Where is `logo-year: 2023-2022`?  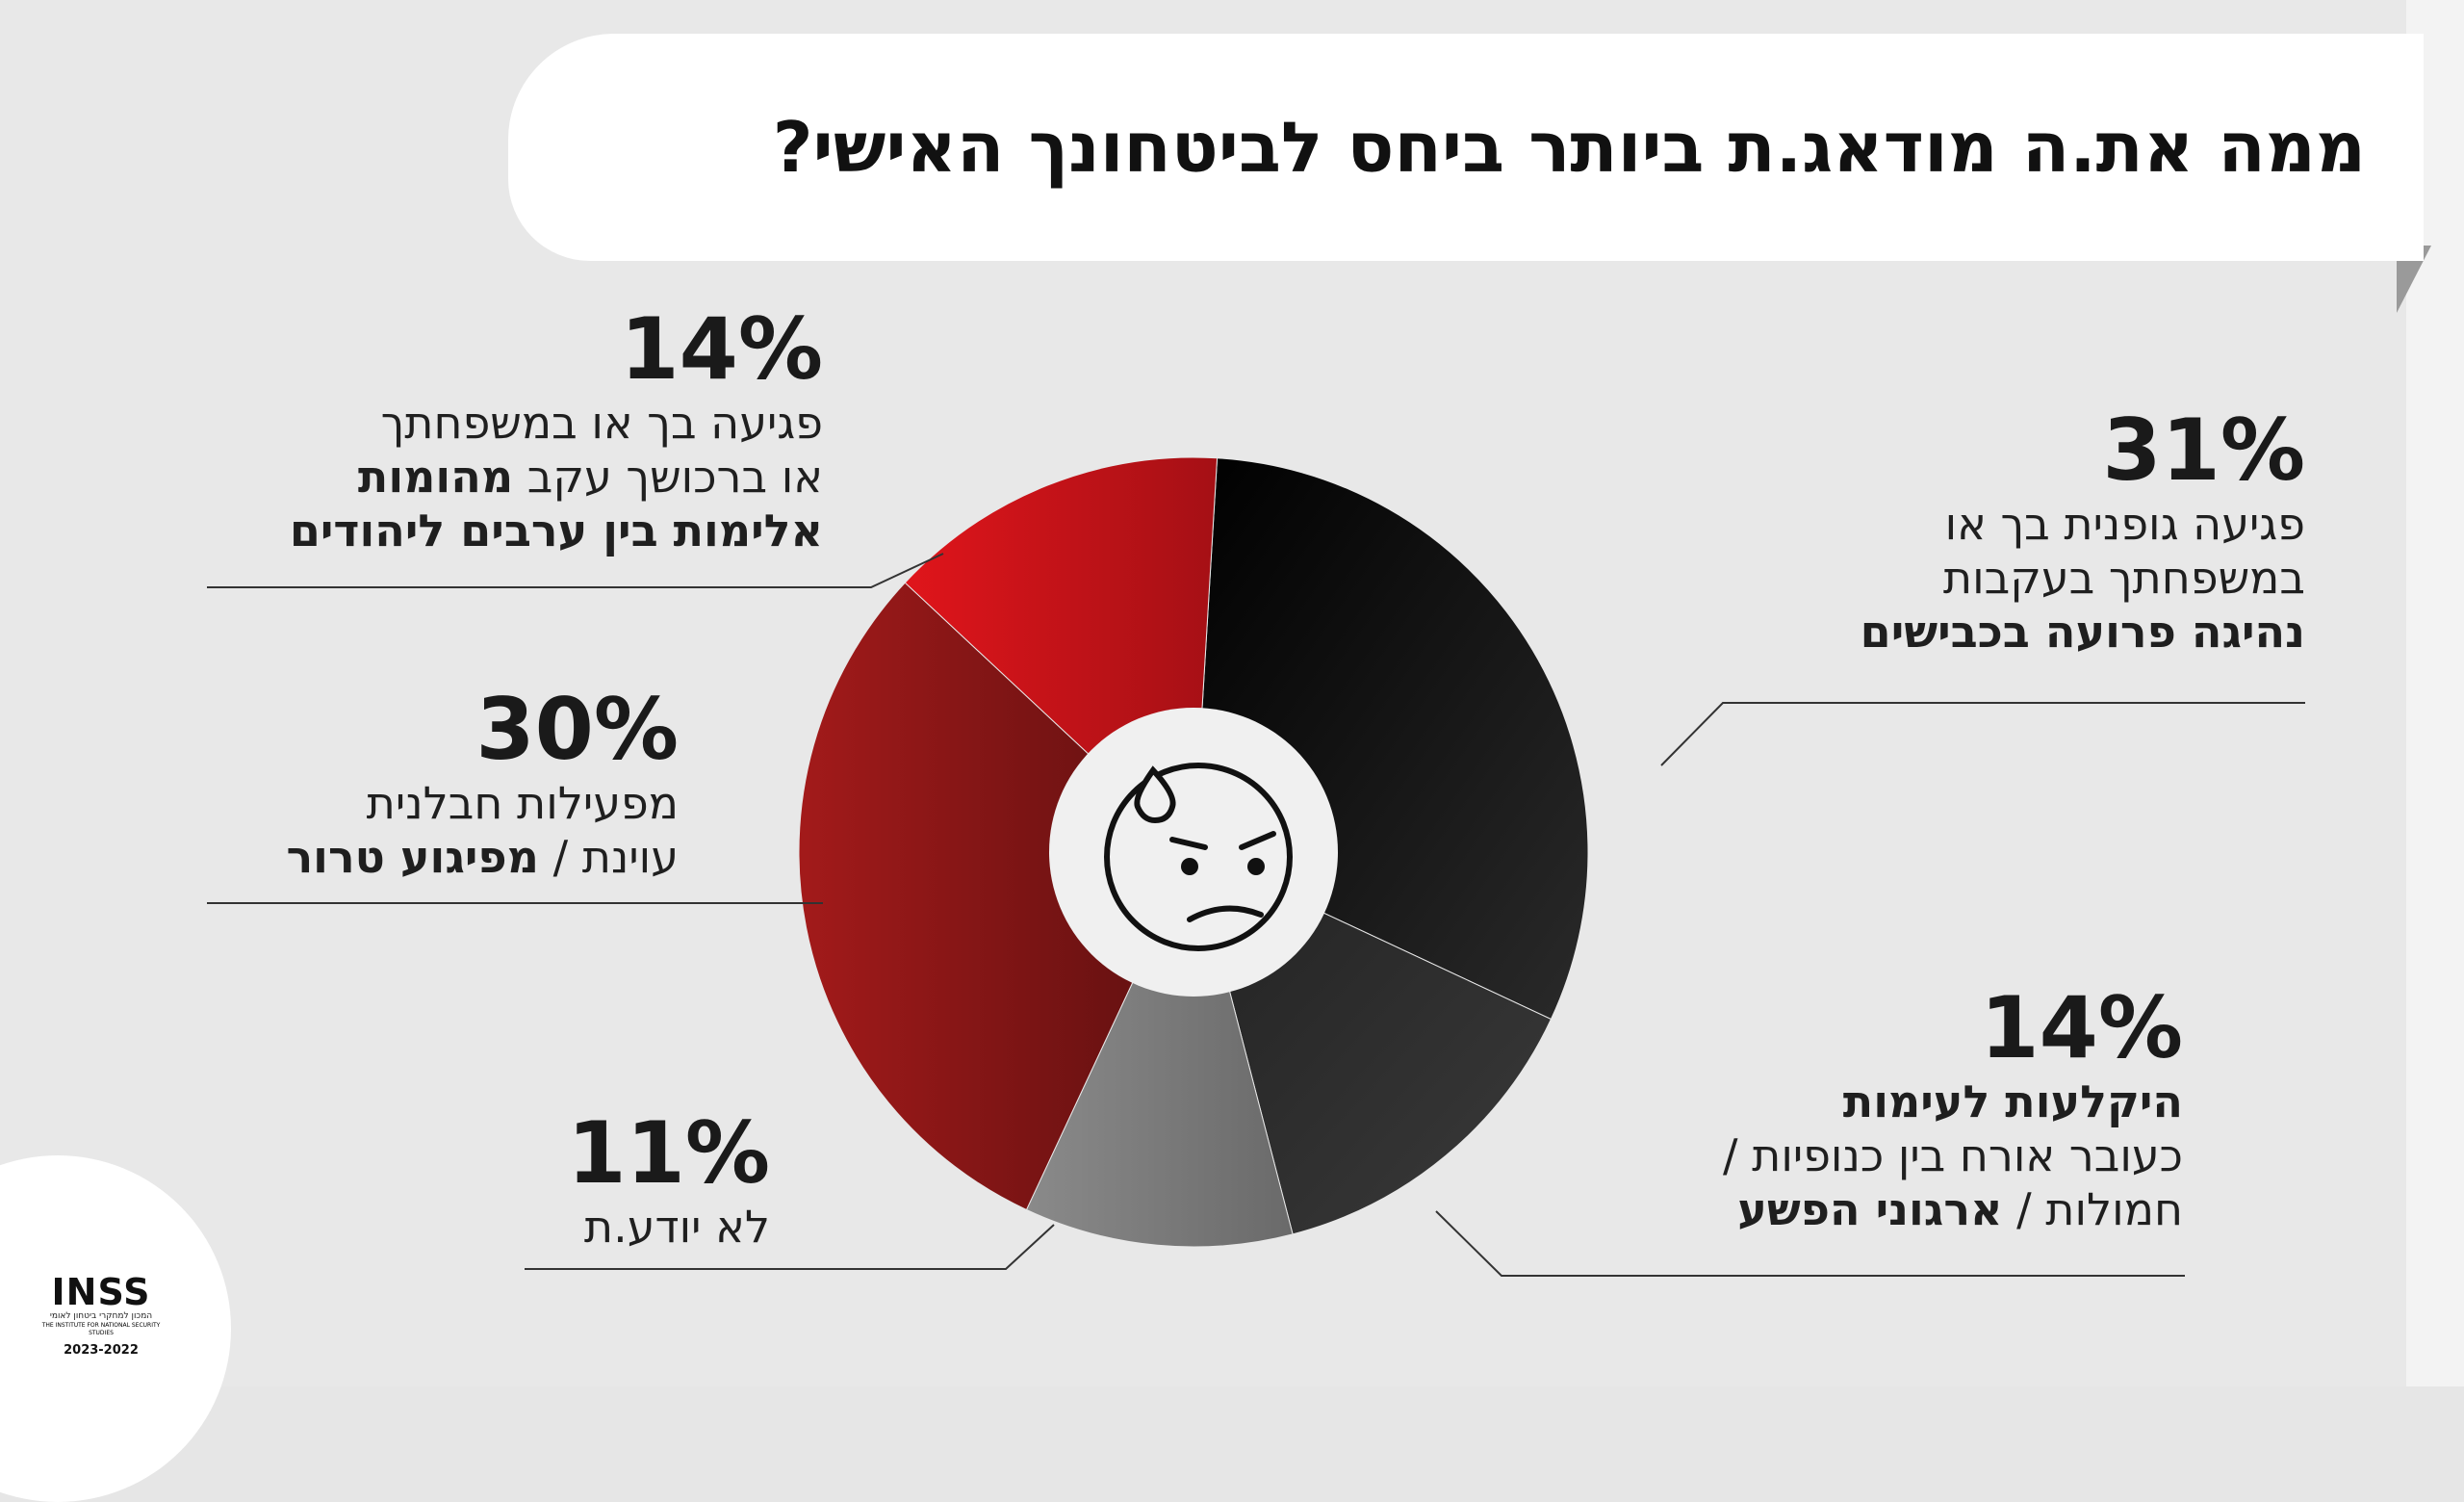 logo-year: 2023-2022 is located at coordinates (101, 1350).